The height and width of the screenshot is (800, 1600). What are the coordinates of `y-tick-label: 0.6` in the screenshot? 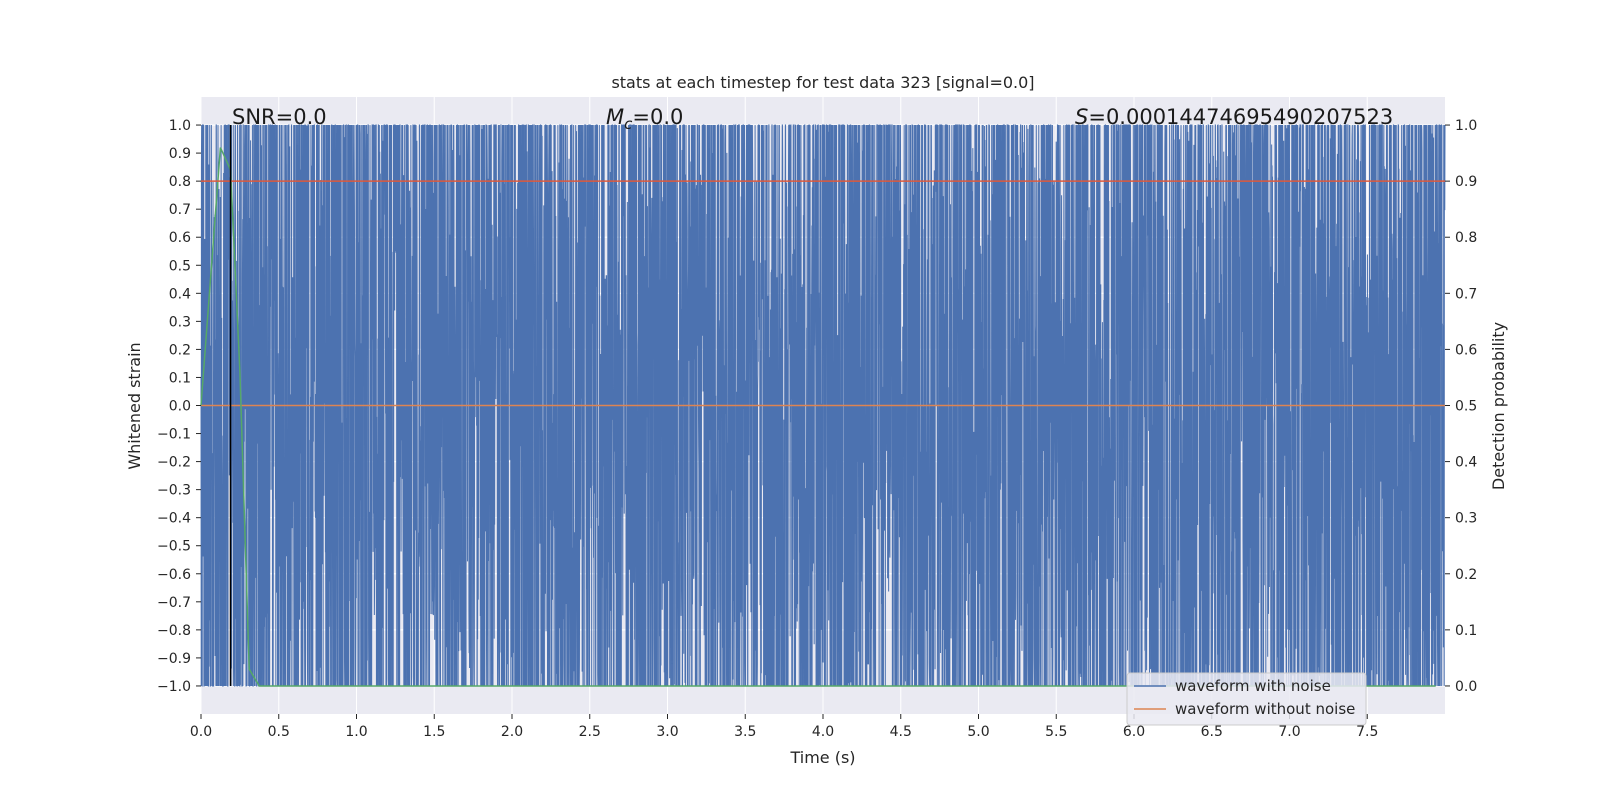 It's located at (180, 238).